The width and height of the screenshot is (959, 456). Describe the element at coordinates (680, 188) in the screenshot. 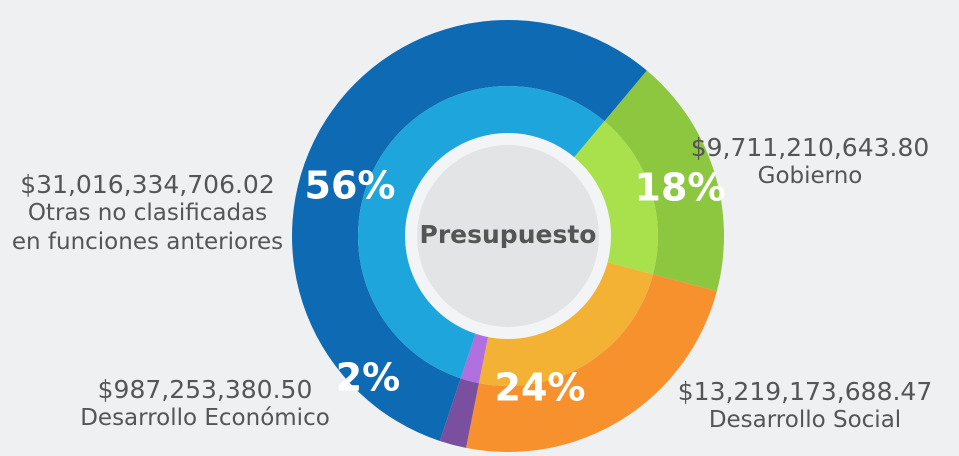

I see `percent-label: 18%` at that location.